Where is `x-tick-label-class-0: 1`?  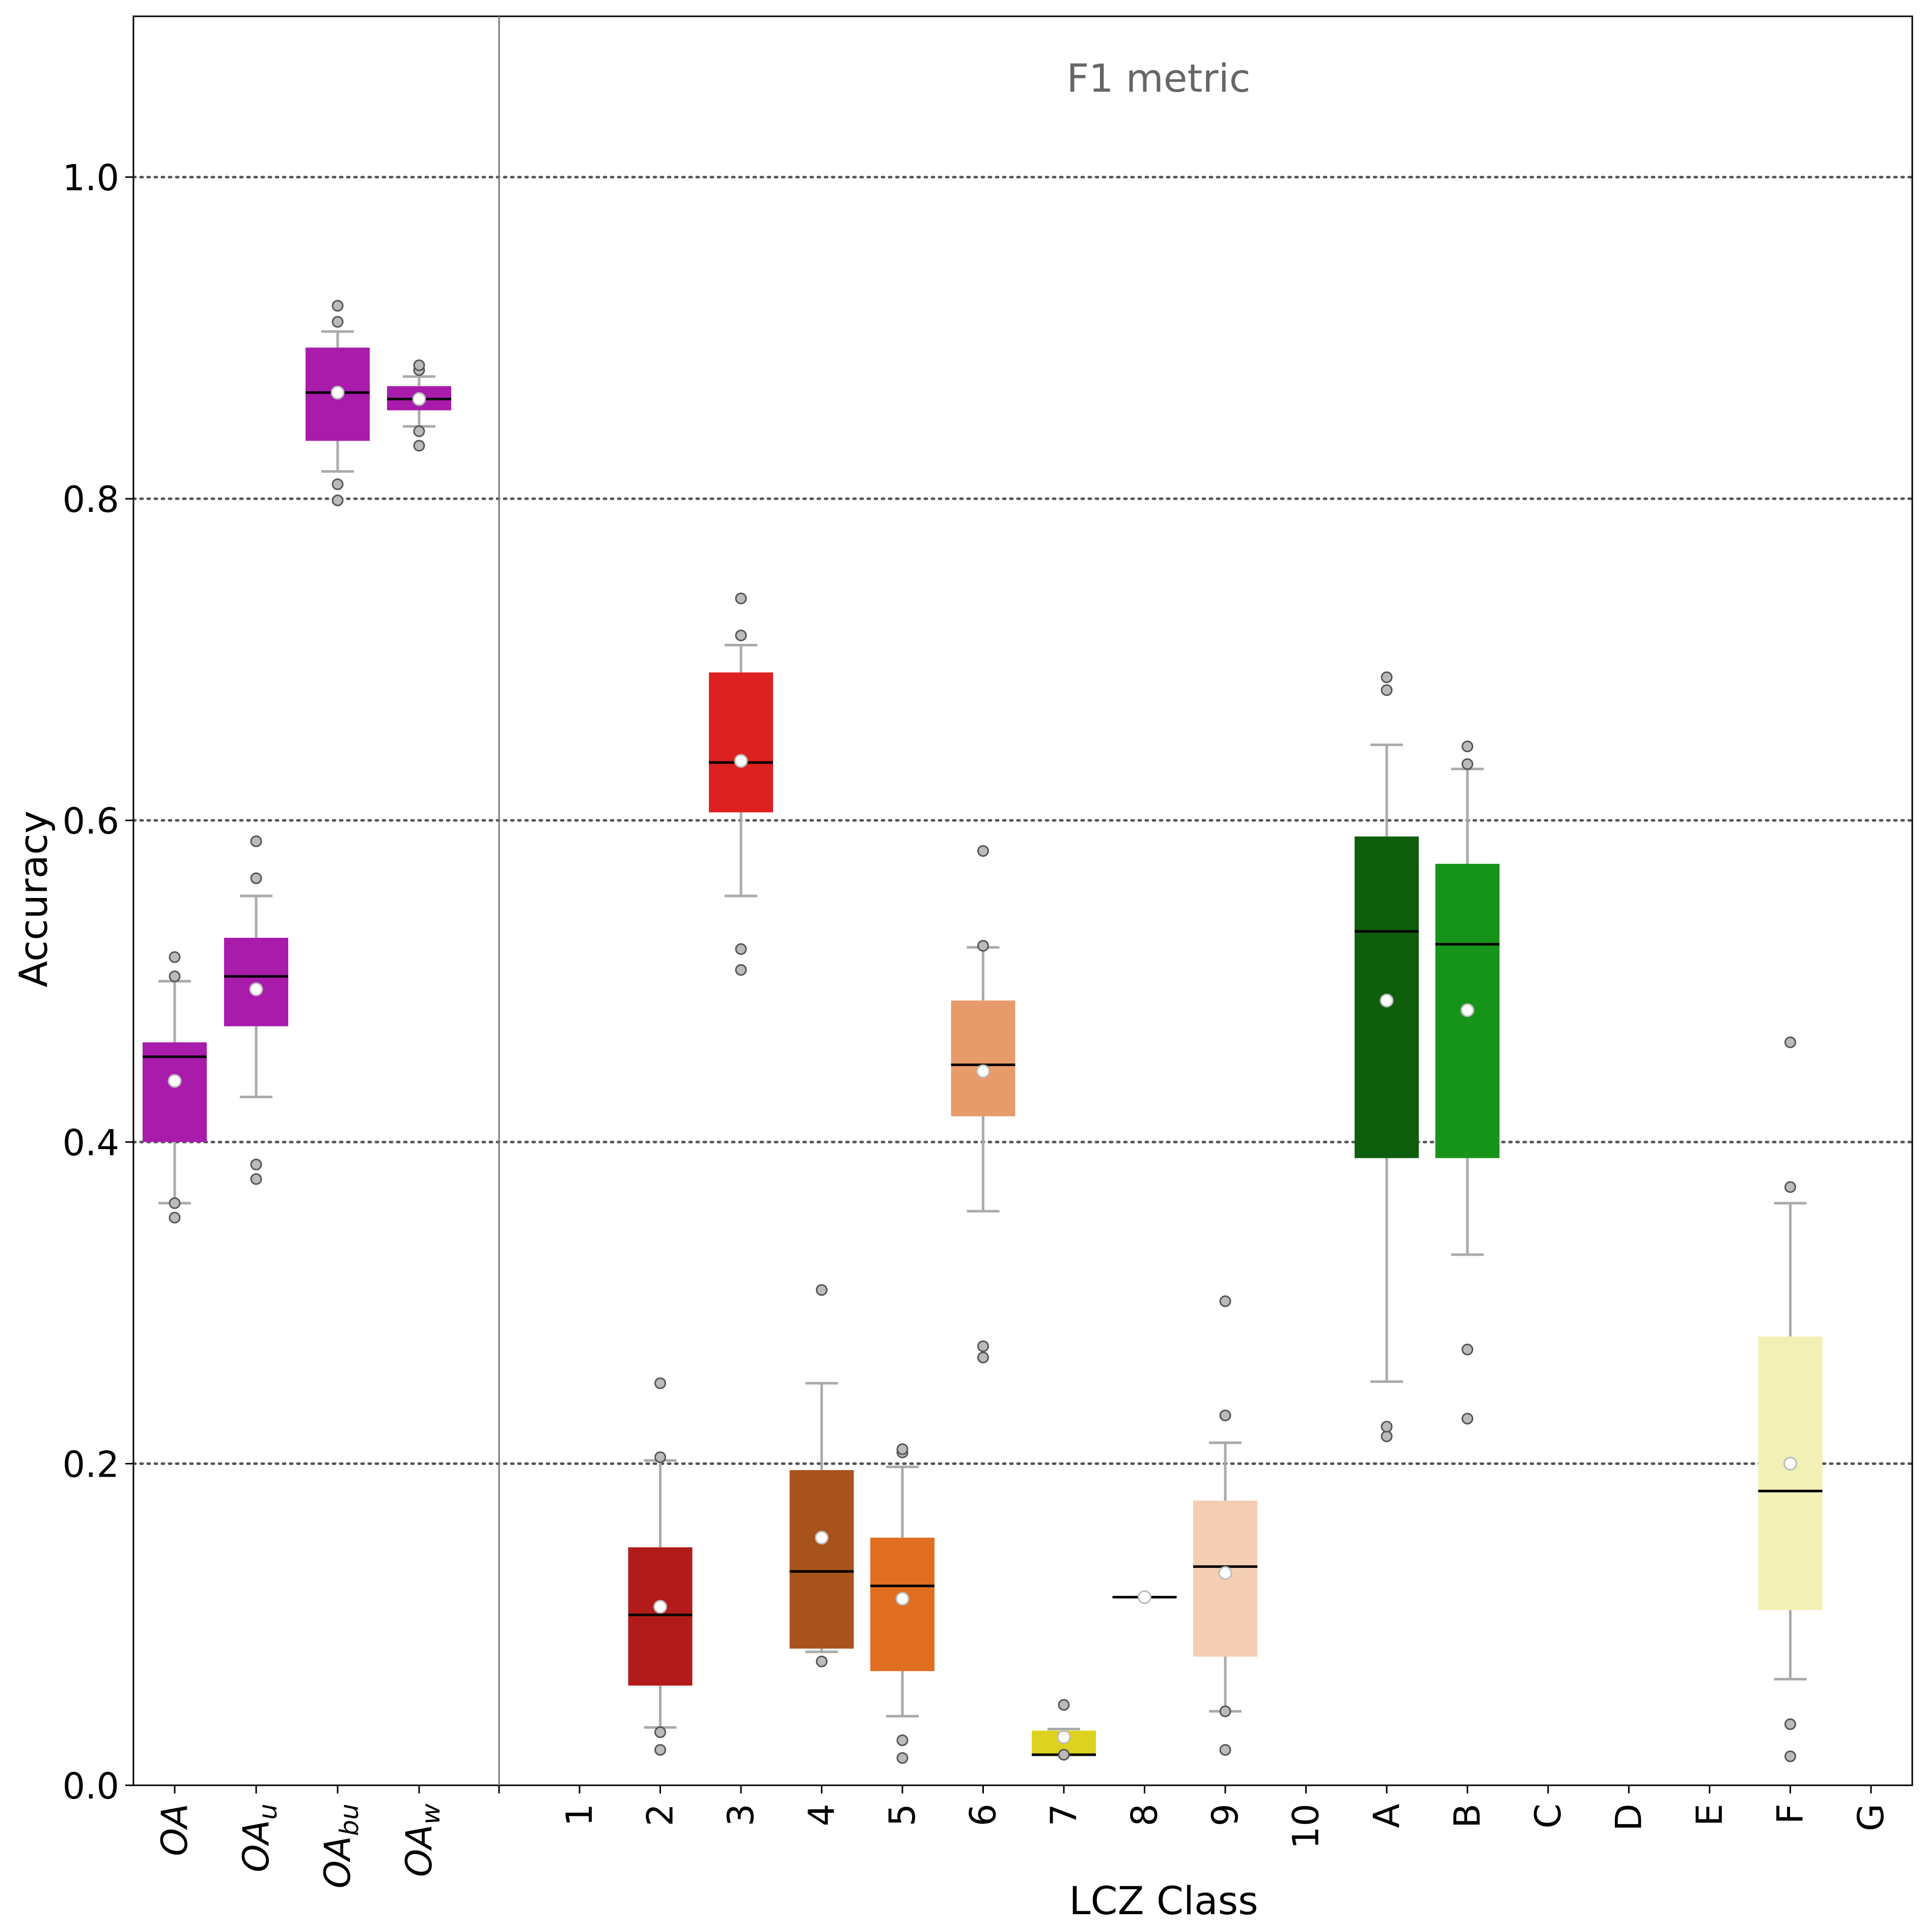
x-tick-label-class-0: 1 is located at coordinates (580, 1815).